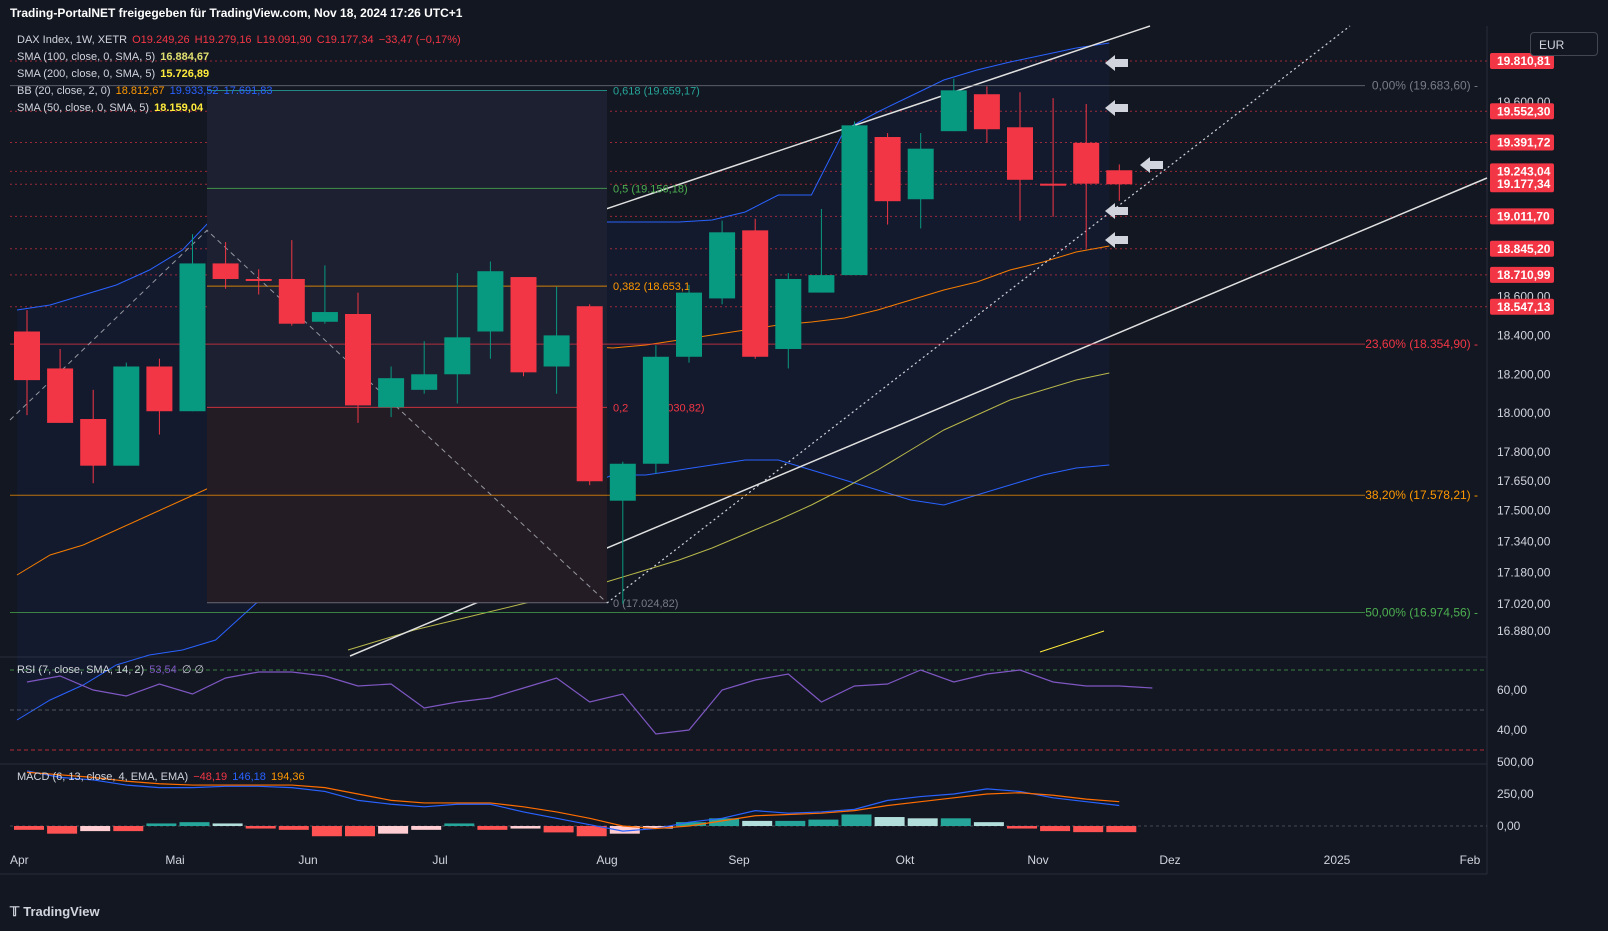  I want to click on rsi-axis-label: 60,00, so click(1512, 690).